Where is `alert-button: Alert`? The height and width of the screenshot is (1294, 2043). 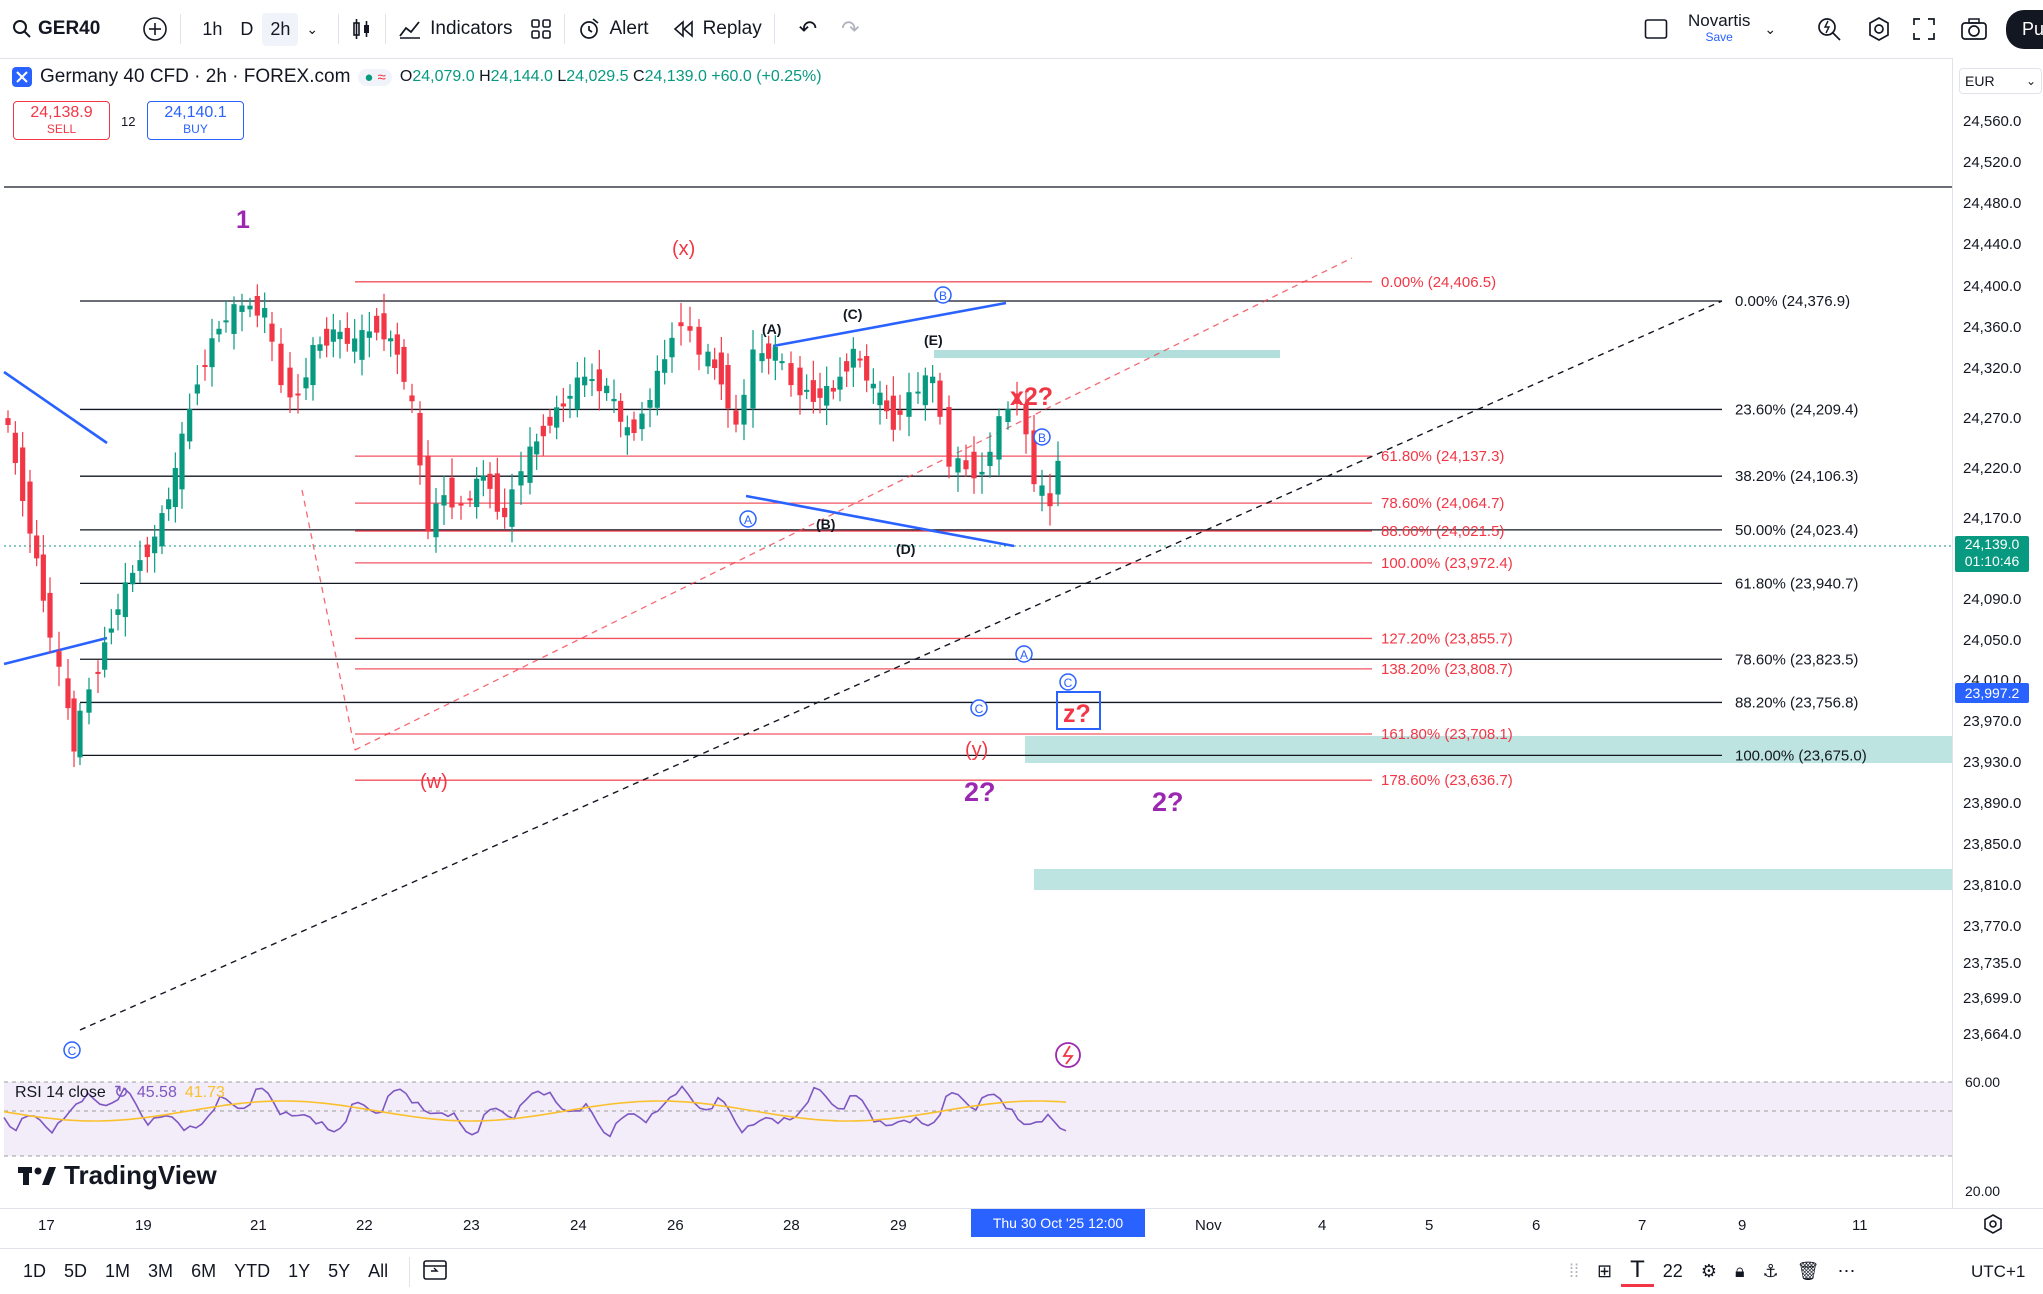
alert-button: Alert is located at coordinates (613, 29).